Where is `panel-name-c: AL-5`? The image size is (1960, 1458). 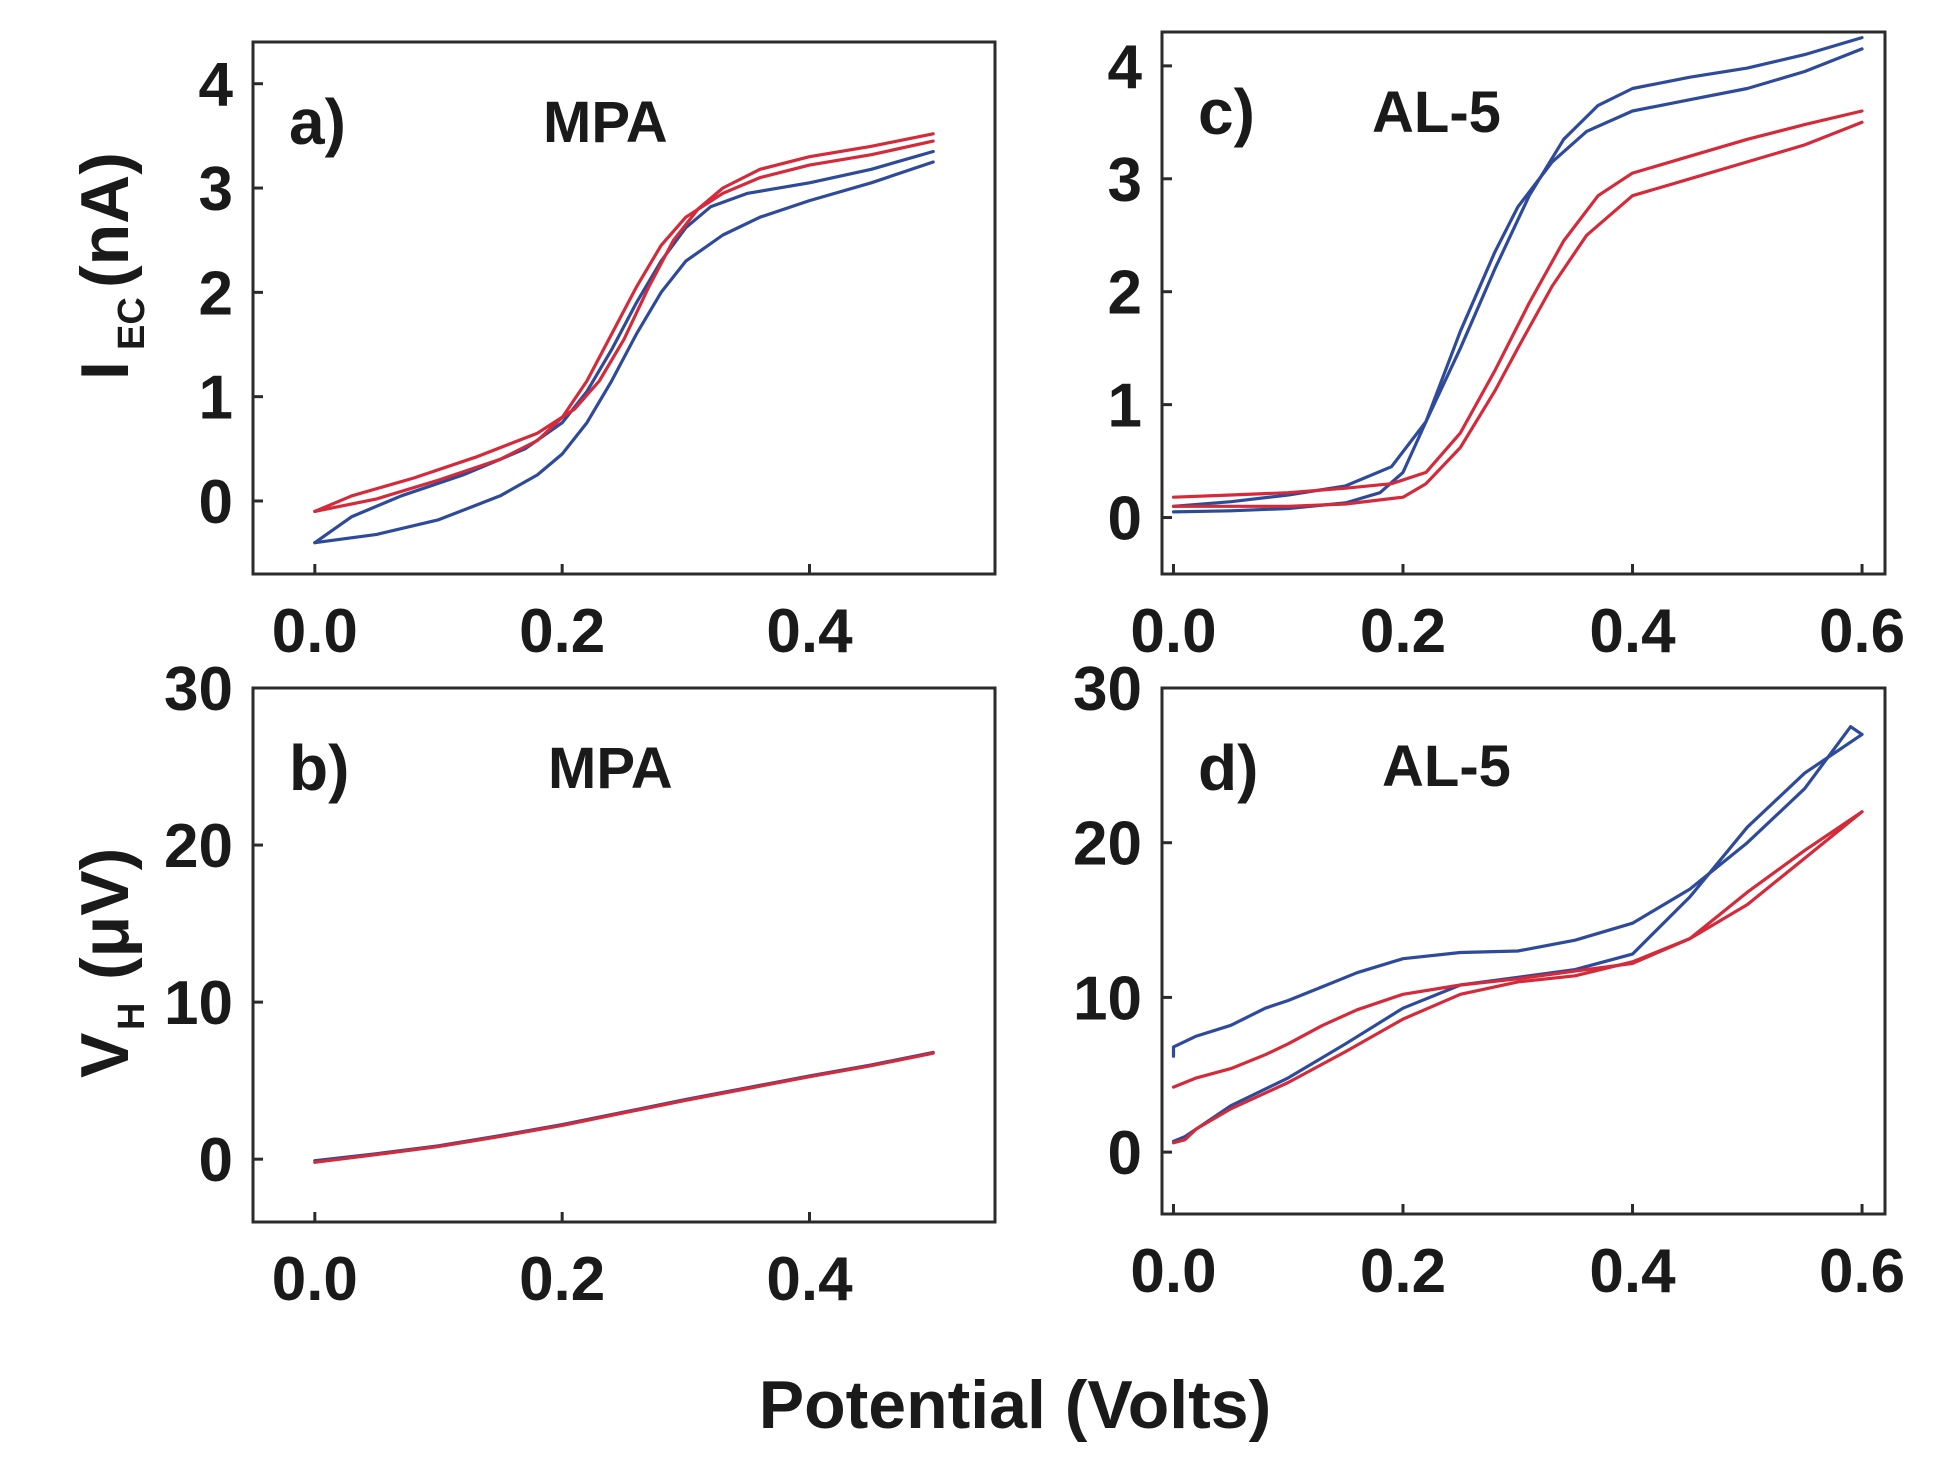
panel-name-c: AL-5 is located at coordinates (1436, 112).